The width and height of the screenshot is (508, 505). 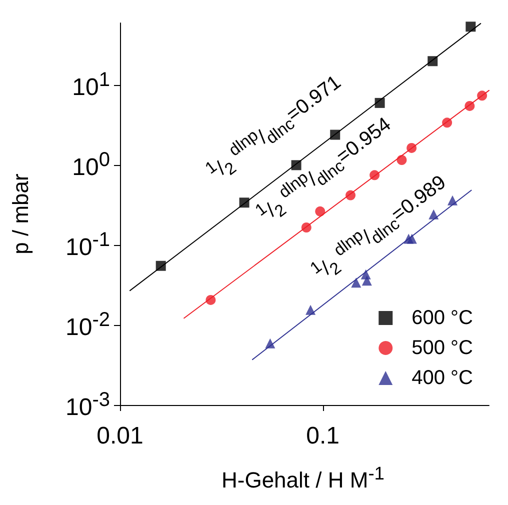 I want to click on x-tick-label: 0.01, so click(x=120, y=436).